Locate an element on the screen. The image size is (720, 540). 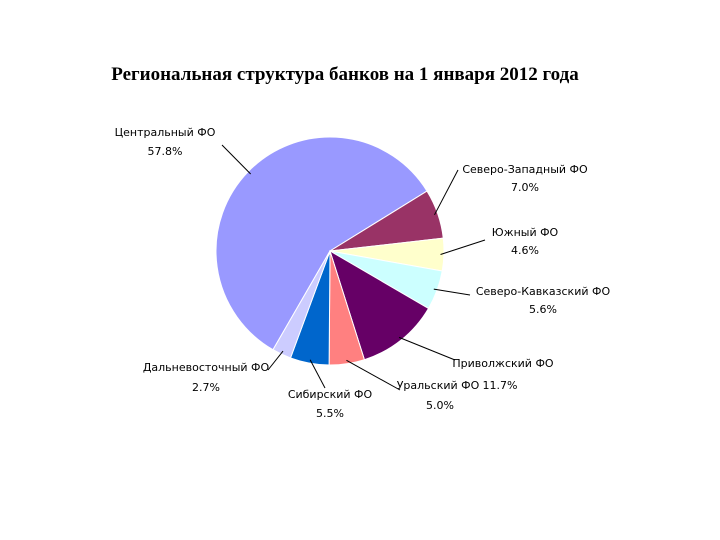
value-label: 5.0% is located at coordinates (440, 405).